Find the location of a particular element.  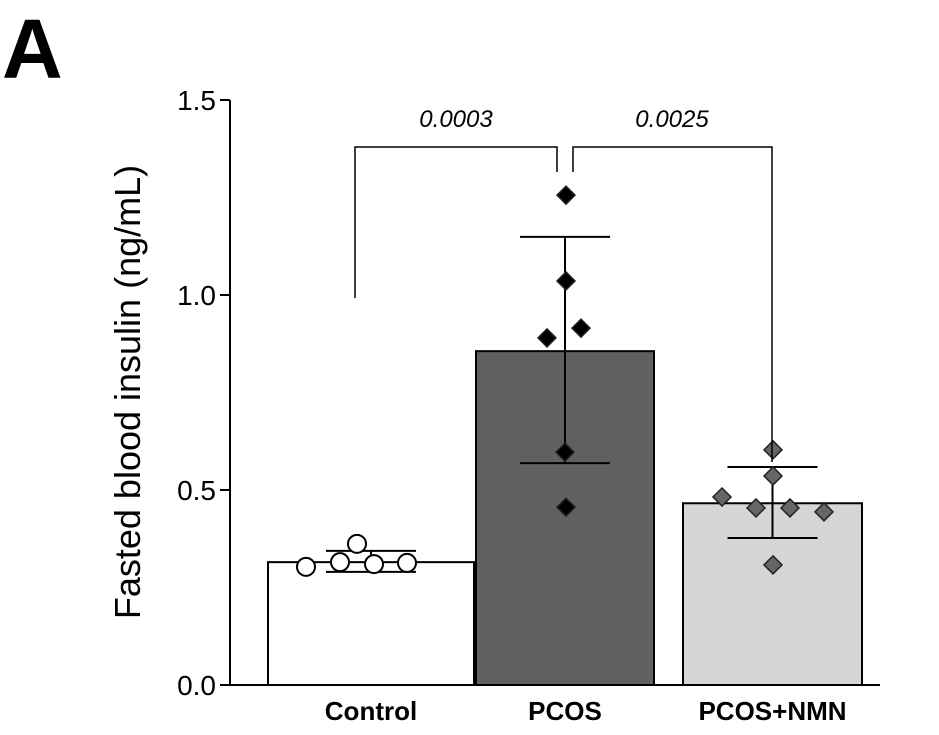

y-tick-label: 1.0 is located at coordinates (196, 295).